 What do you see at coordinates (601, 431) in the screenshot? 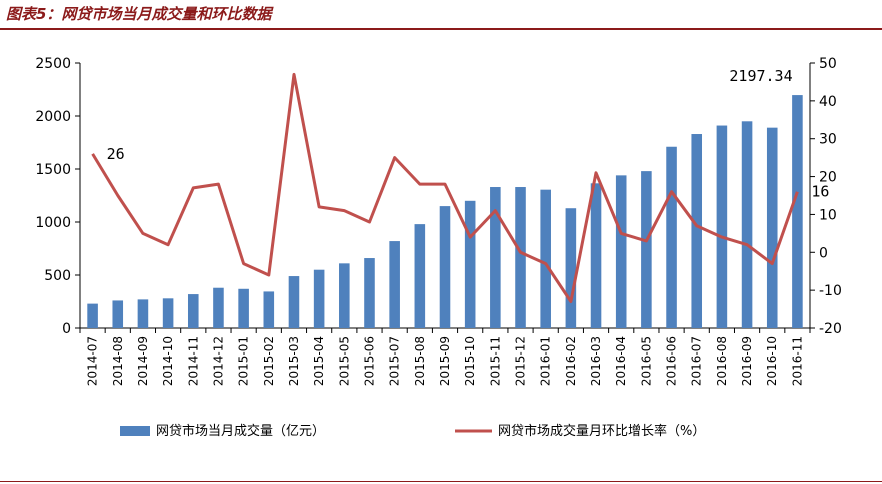
I see `legend-label-growth: 网贷市场成交量月环比增长率（%）` at bounding box center [601, 431].